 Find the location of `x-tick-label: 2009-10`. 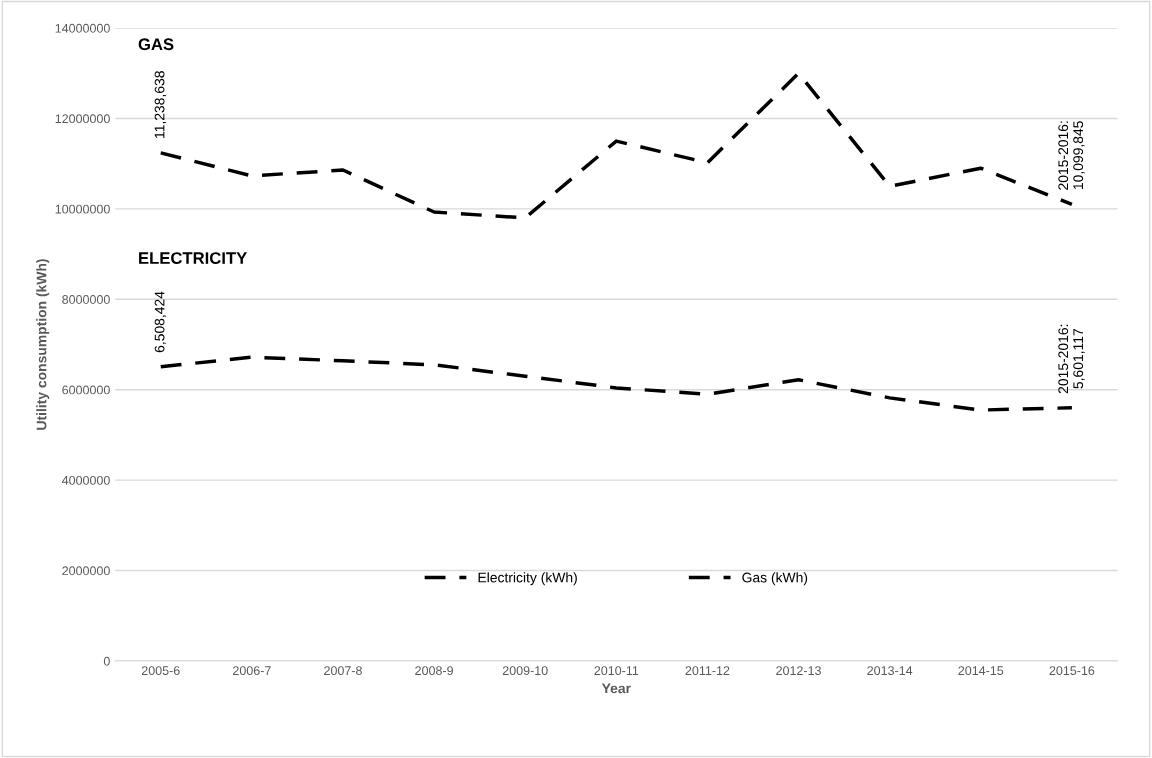

x-tick-label: 2009-10 is located at coordinates (525, 671).